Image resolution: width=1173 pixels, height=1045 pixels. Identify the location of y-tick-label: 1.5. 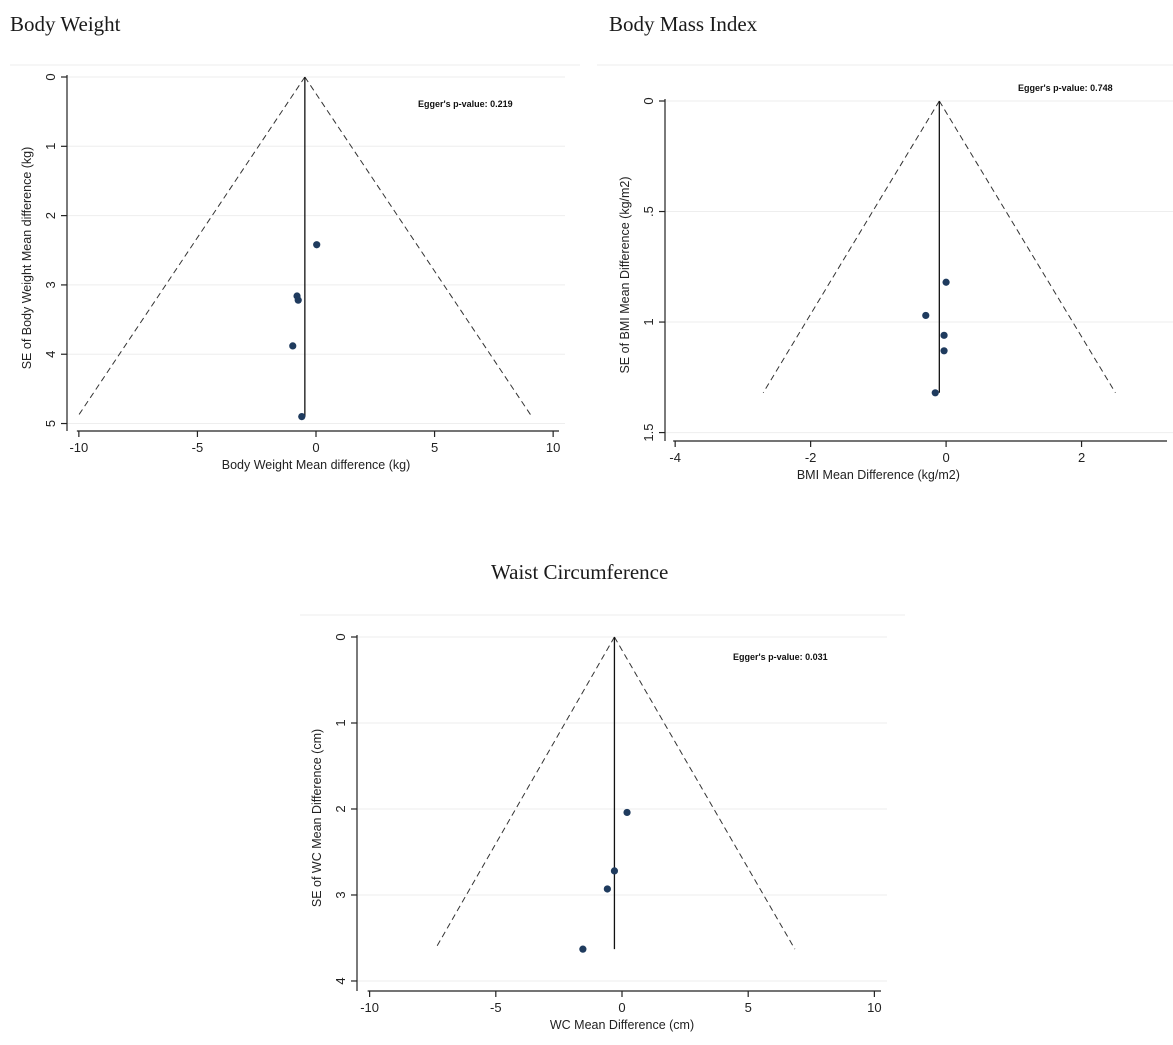
(648, 433).